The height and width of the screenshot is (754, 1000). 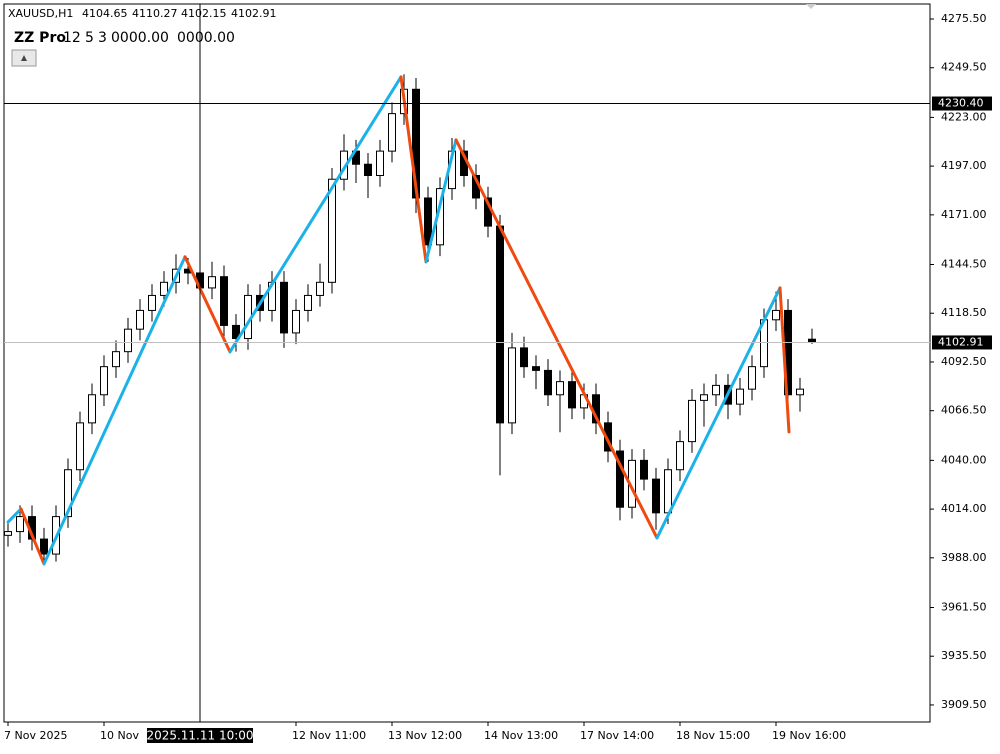 What do you see at coordinates (40, 38) in the screenshot?
I see `indicator-name: ZZ Pro` at bounding box center [40, 38].